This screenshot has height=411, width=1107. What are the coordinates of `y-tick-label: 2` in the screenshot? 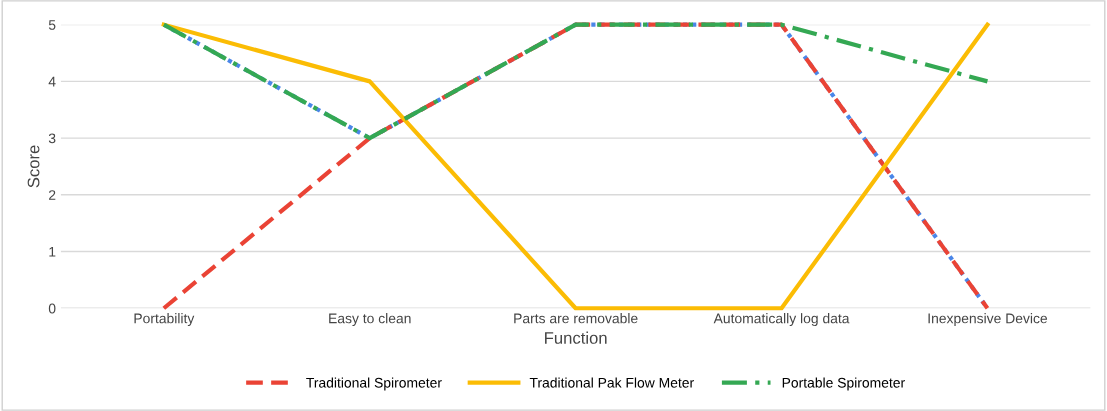 It's located at (52, 195).